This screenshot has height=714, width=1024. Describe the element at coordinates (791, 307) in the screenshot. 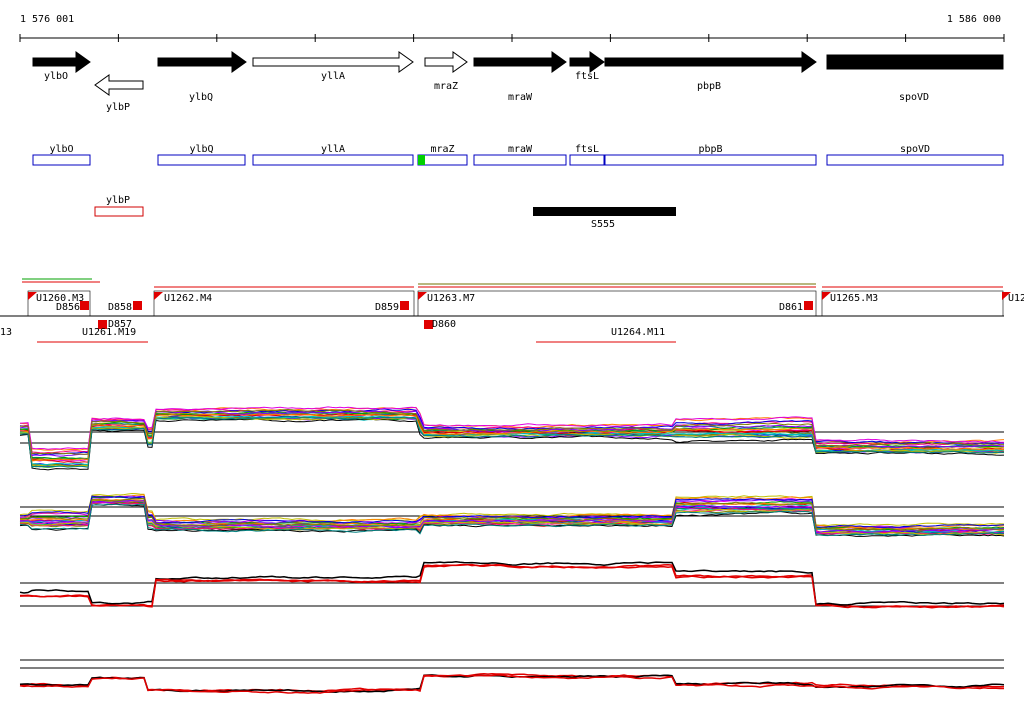

I see `segment-label: D861` at that location.